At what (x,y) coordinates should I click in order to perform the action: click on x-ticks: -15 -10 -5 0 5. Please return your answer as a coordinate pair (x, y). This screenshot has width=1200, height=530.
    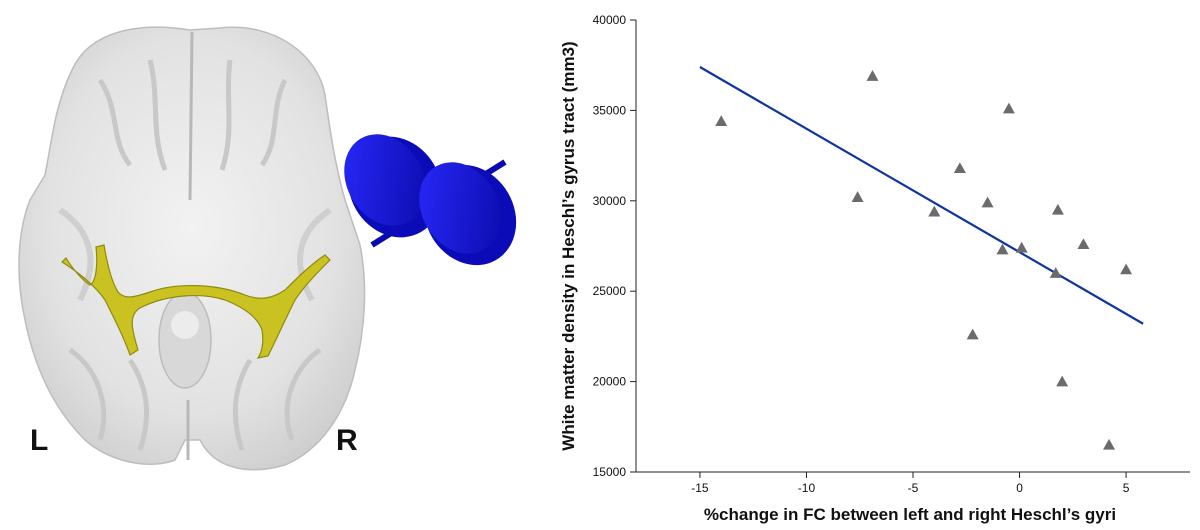
    Looking at the image, I should click on (910, 483).